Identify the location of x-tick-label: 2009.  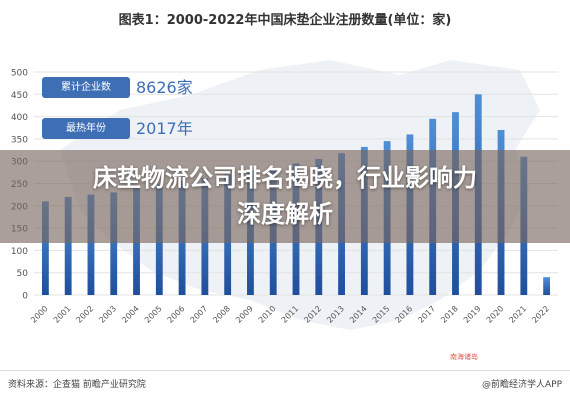
(244, 314).